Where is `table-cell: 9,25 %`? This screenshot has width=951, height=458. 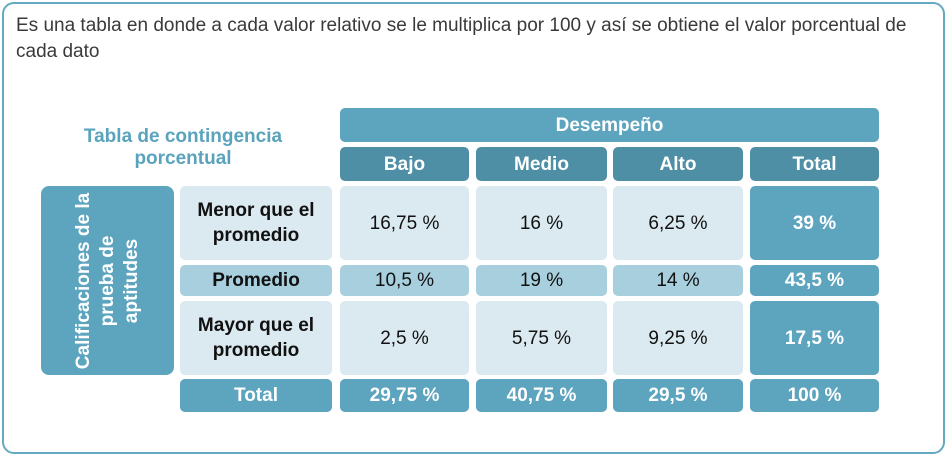
table-cell: 9,25 % is located at coordinates (678, 338).